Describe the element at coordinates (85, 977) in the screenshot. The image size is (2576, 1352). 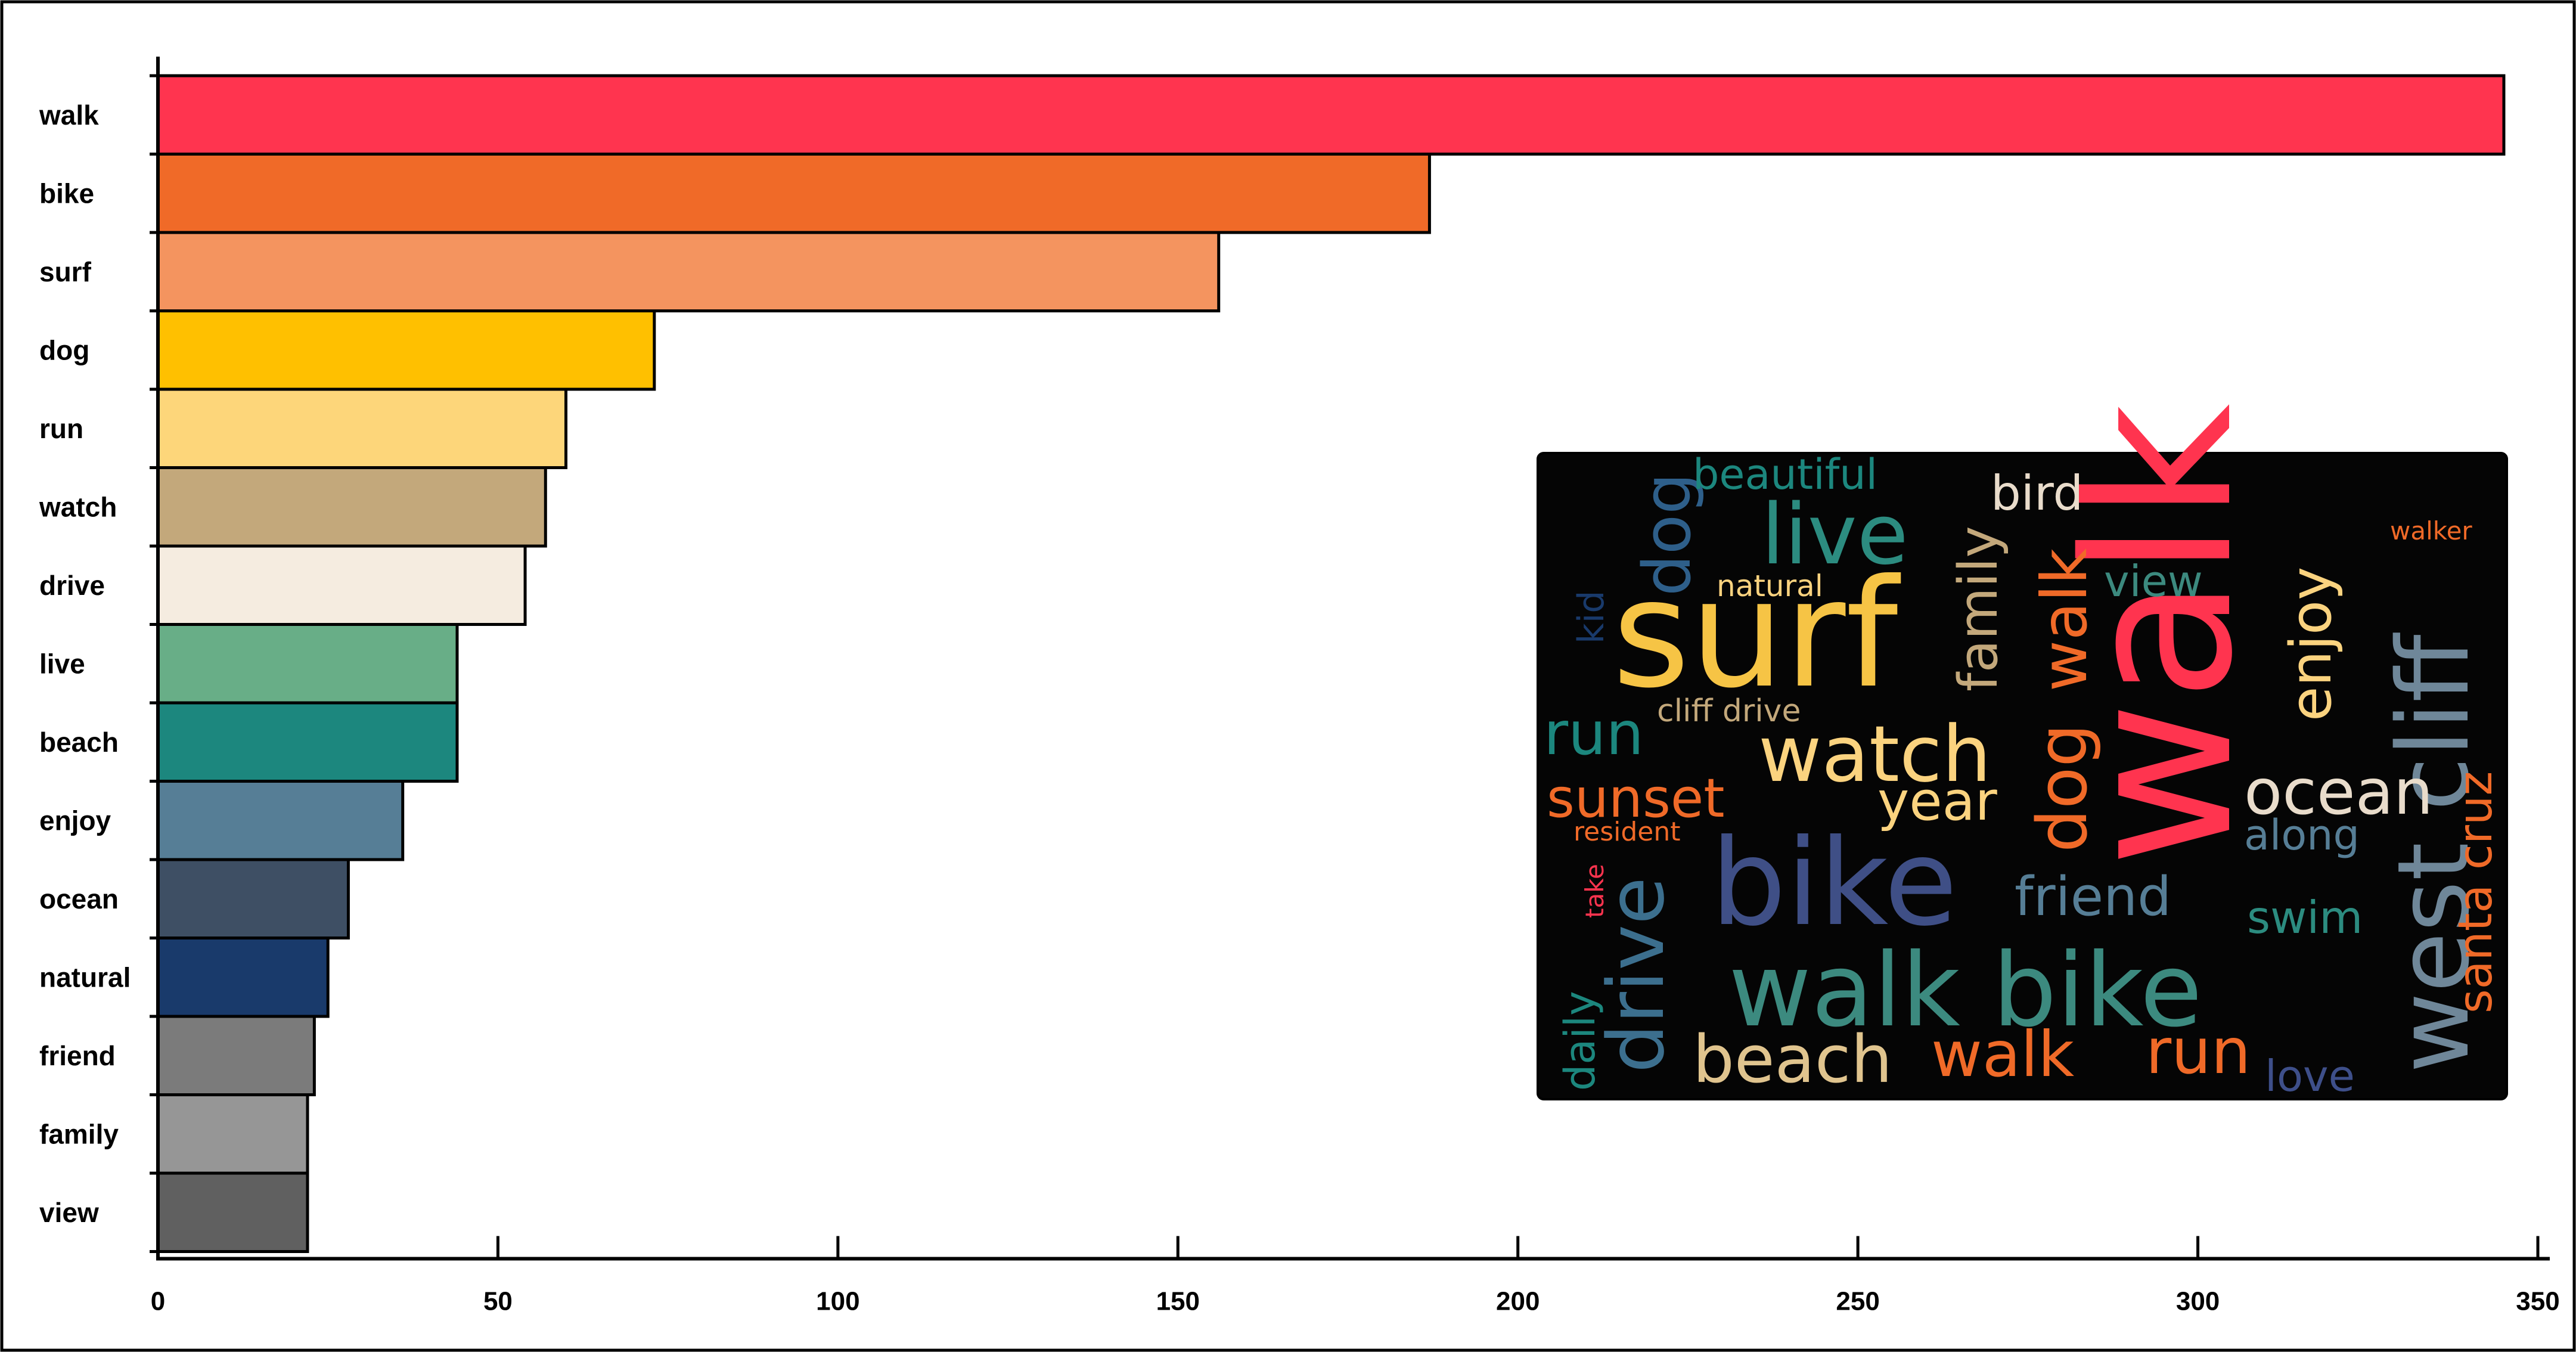
I see `category-label-natural: natural` at that location.